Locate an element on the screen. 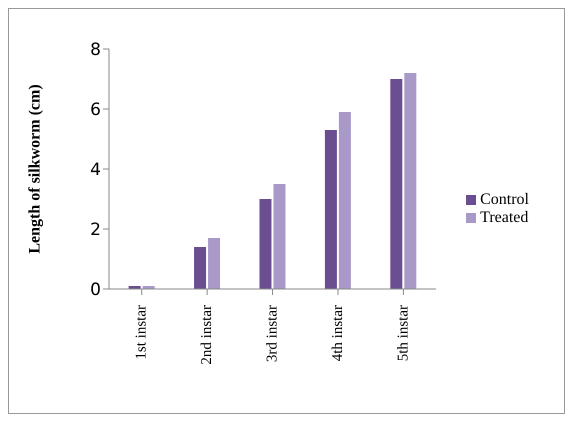  x-tick-label: 1st instar is located at coordinates (142, 332).